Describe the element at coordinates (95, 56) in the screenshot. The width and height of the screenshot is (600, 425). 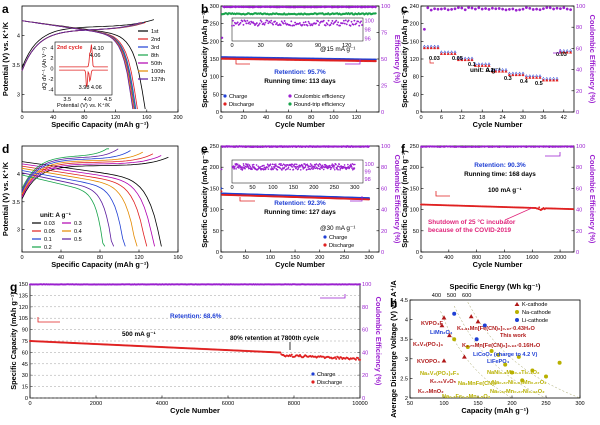
I see `panel-a-inset-peak-1: 4.06` at that location.